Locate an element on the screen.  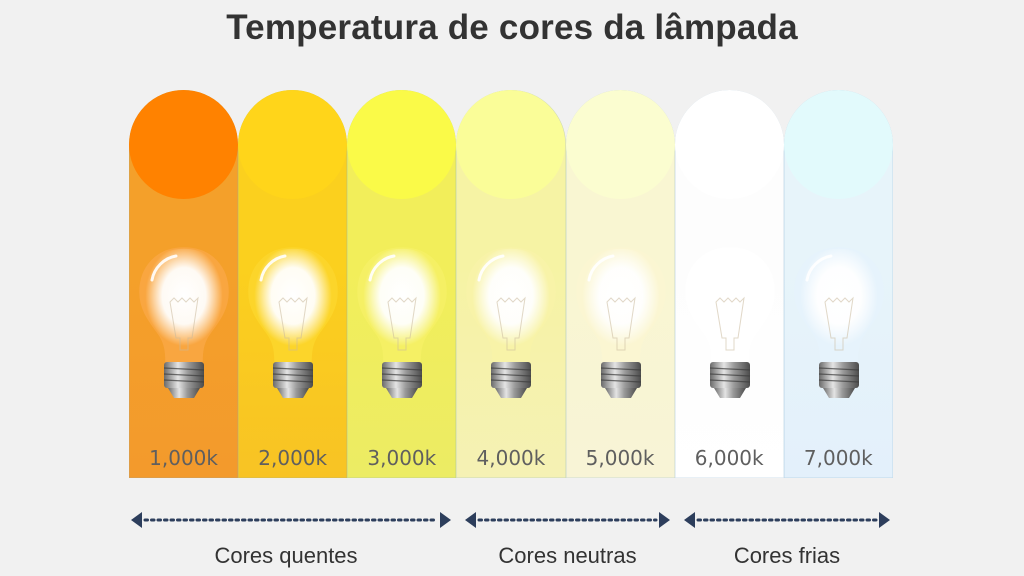
temperature-column-1000k: 1,000k is located at coordinates (184, 284).